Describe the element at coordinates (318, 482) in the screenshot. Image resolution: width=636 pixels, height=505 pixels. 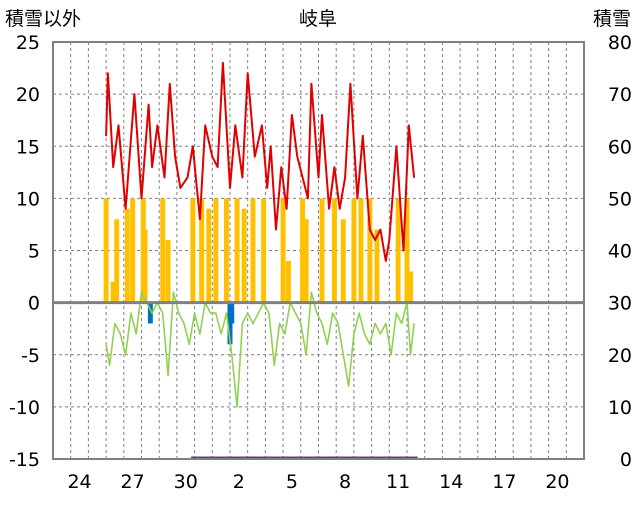
I see `x-axis-ticks: 24 27 30 2 5 8 11 14 17 20` at that location.